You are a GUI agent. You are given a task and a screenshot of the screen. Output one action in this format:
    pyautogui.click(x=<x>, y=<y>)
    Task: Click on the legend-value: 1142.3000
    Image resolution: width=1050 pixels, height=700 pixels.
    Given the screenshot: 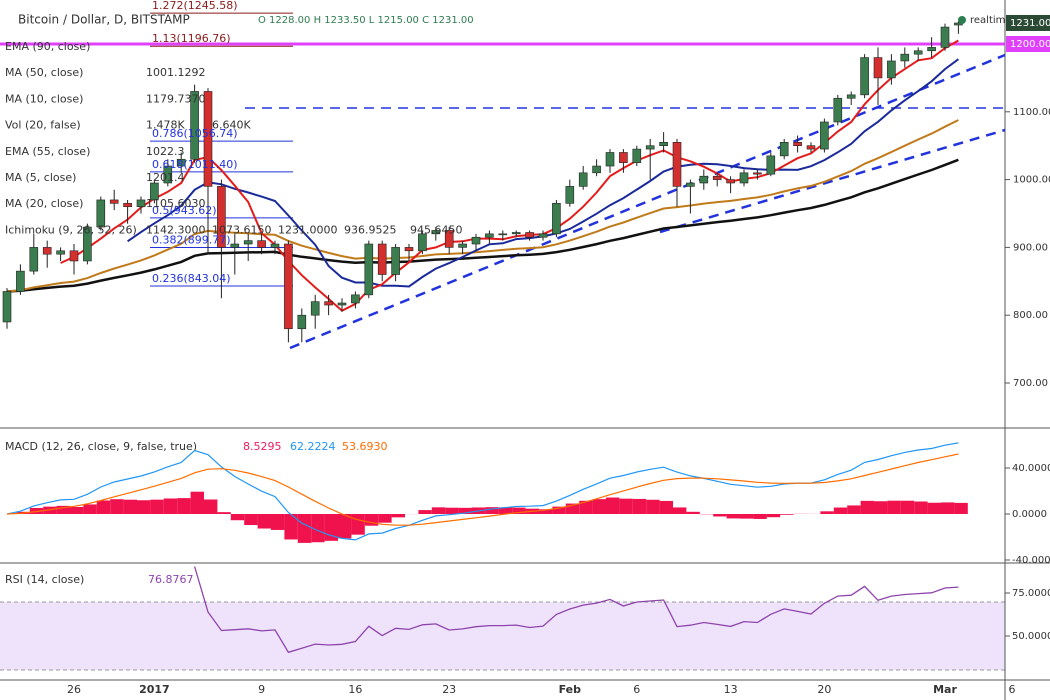 What is the action you would take?
    pyautogui.click(x=176, y=229)
    